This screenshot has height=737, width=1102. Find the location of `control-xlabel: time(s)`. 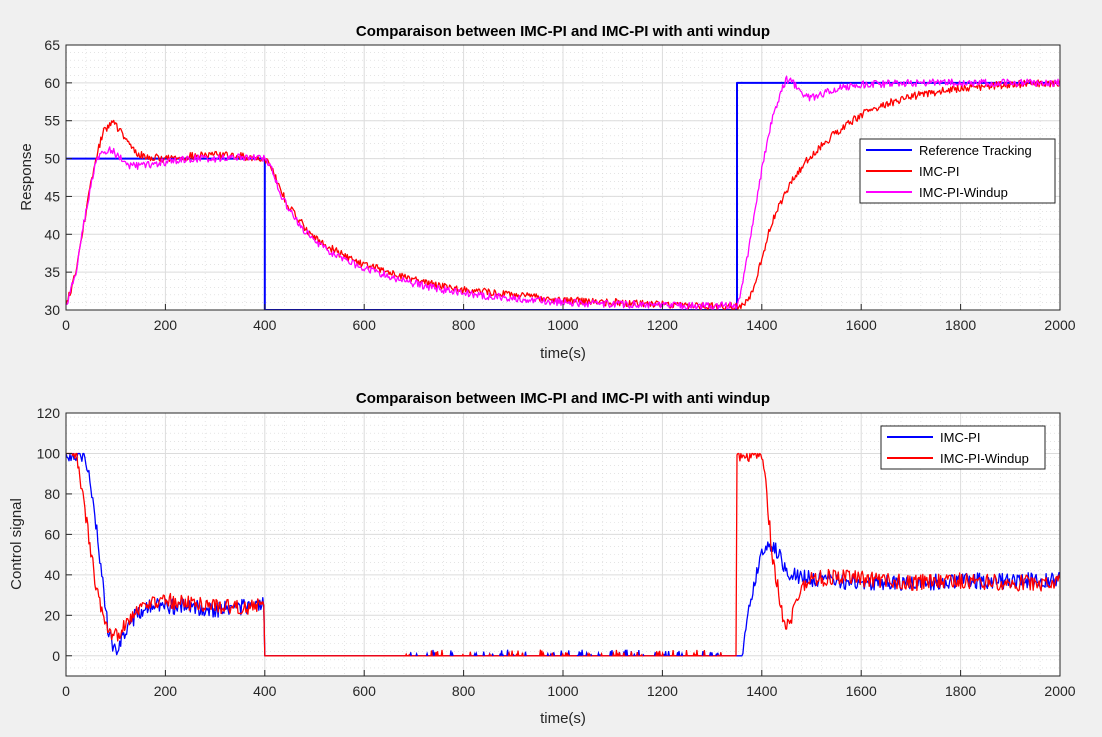

control-xlabel: time(s) is located at coordinates (563, 718).